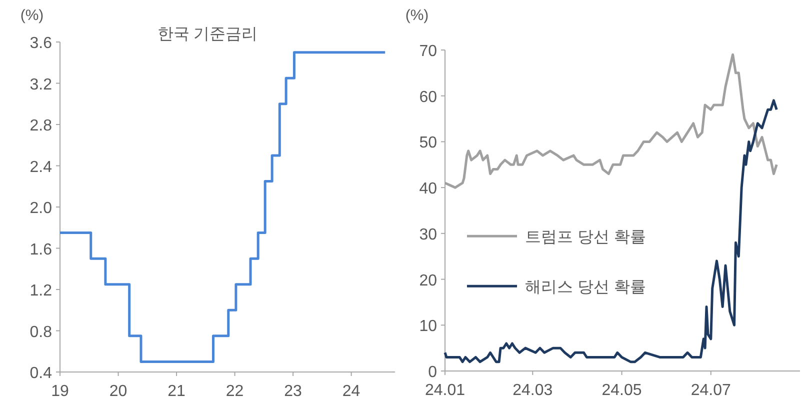  What do you see at coordinates (177, 391) in the screenshot?
I see `x-tick-label: 21` at bounding box center [177, 391].